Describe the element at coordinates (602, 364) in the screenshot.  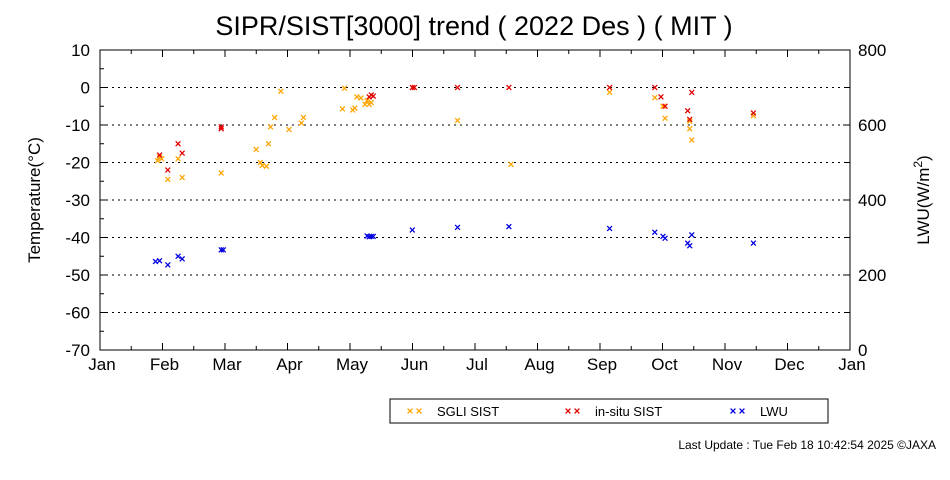
I see `x-tick-label: Sep` at that location.